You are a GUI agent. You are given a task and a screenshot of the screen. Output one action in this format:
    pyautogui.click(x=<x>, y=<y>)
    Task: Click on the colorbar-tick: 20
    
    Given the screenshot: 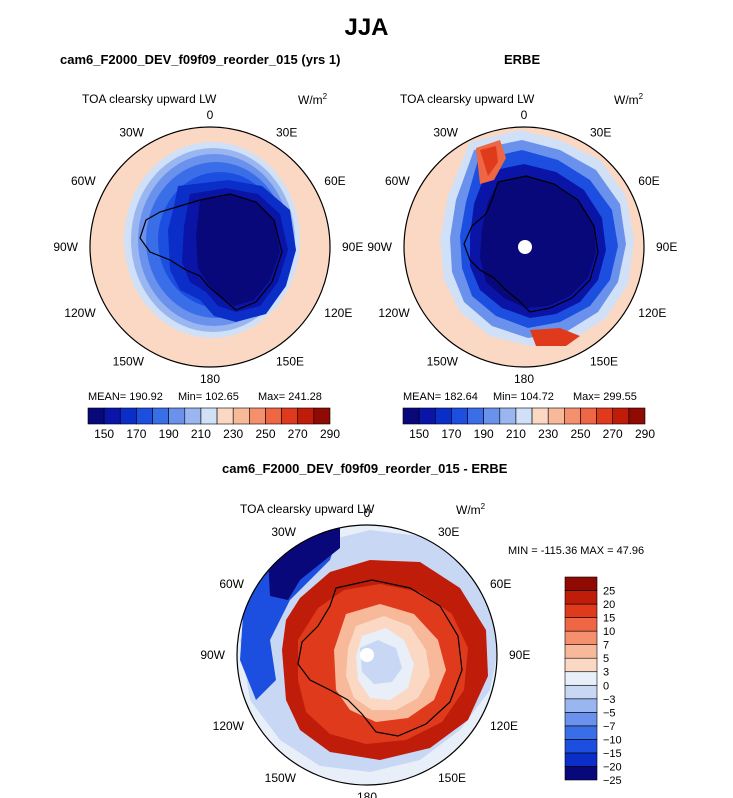 What is the action you would take?
    pyautogui.click(x=609, y=605)
    